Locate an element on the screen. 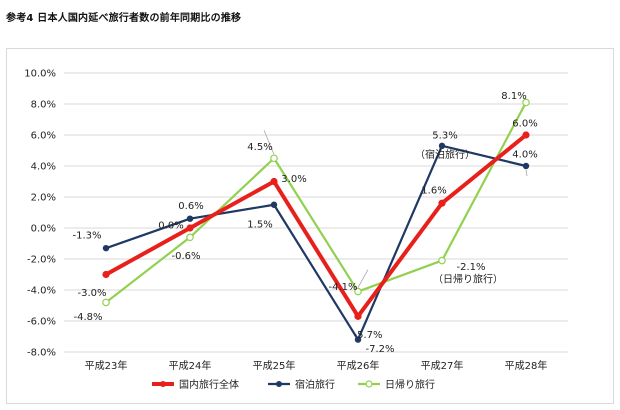 Image resolution: width=620 pixels, height=410 pixels. annotation-label: （日帰り旅行） is located at coordinates (468, 279).